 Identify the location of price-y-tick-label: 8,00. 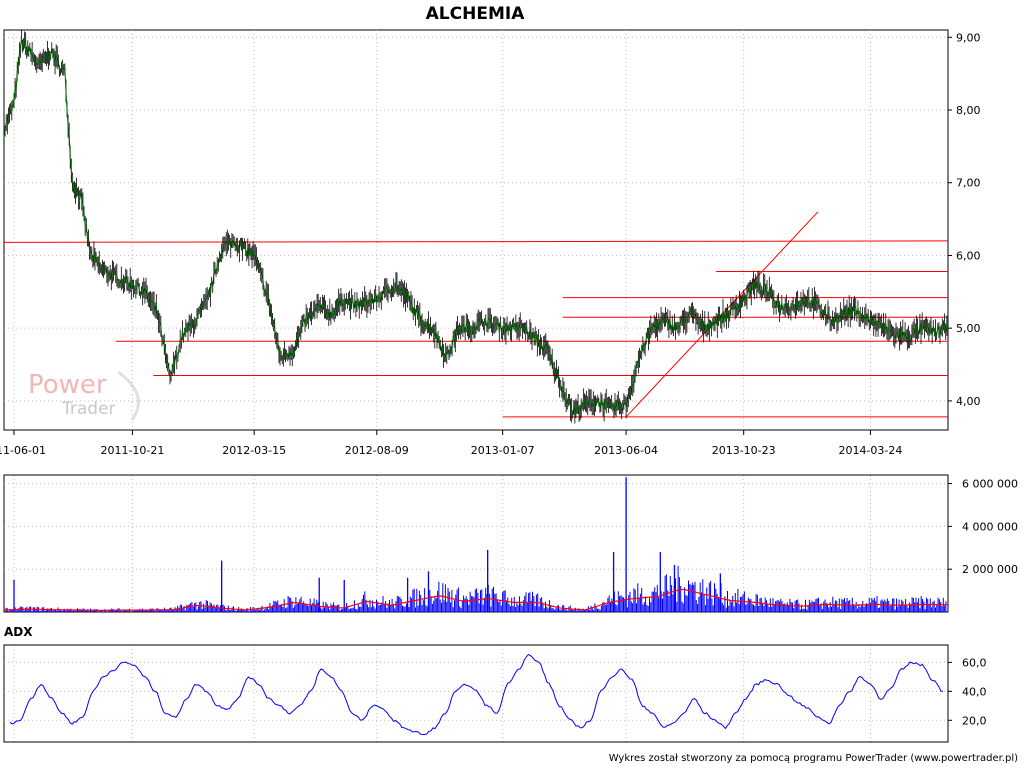
(968, 110).